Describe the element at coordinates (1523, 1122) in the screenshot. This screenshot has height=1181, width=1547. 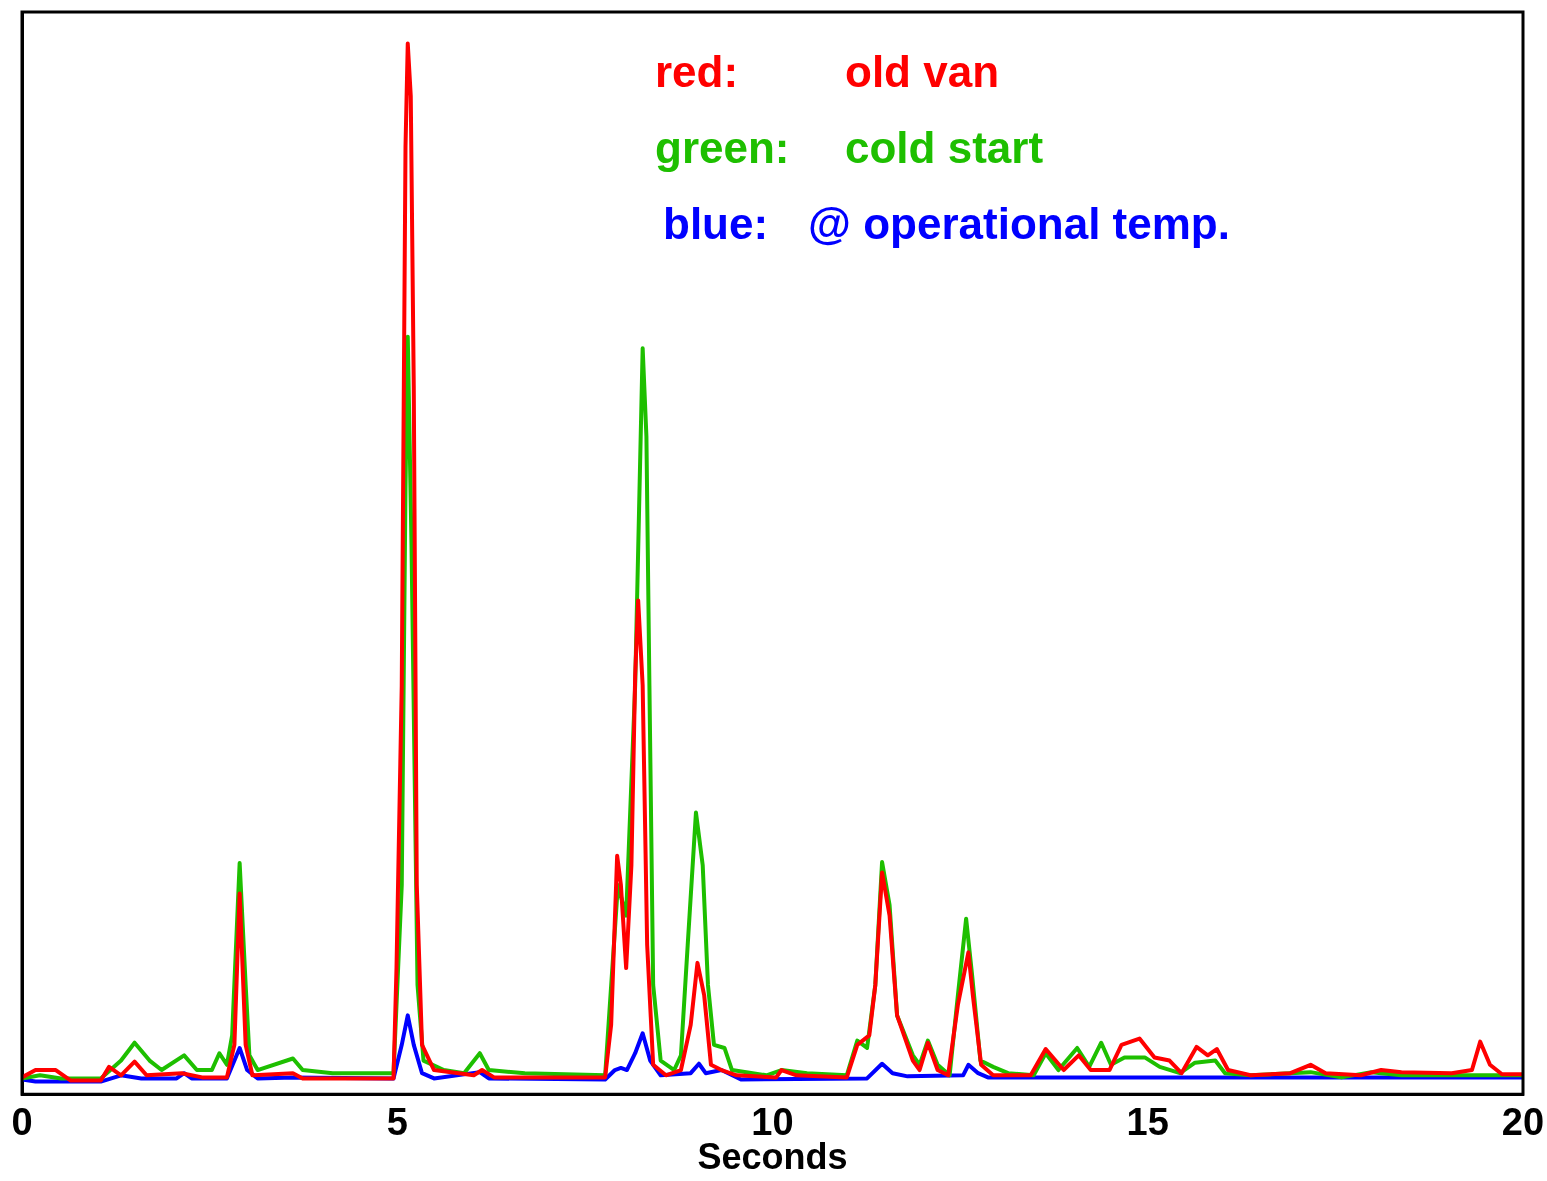
I see `x-tick-label: 20` at that location.